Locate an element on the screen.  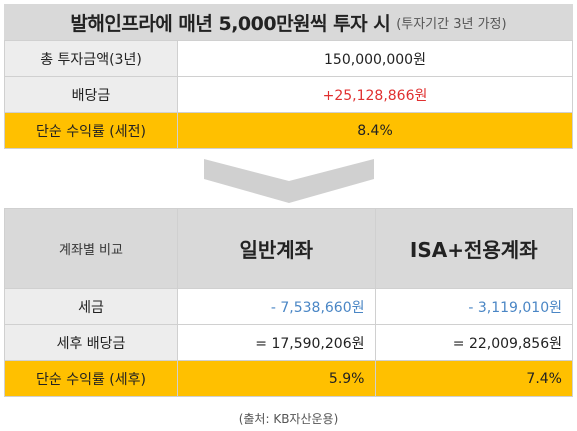
row-label: 단순 수익률 (세전) is located at coordinates (91, 130).